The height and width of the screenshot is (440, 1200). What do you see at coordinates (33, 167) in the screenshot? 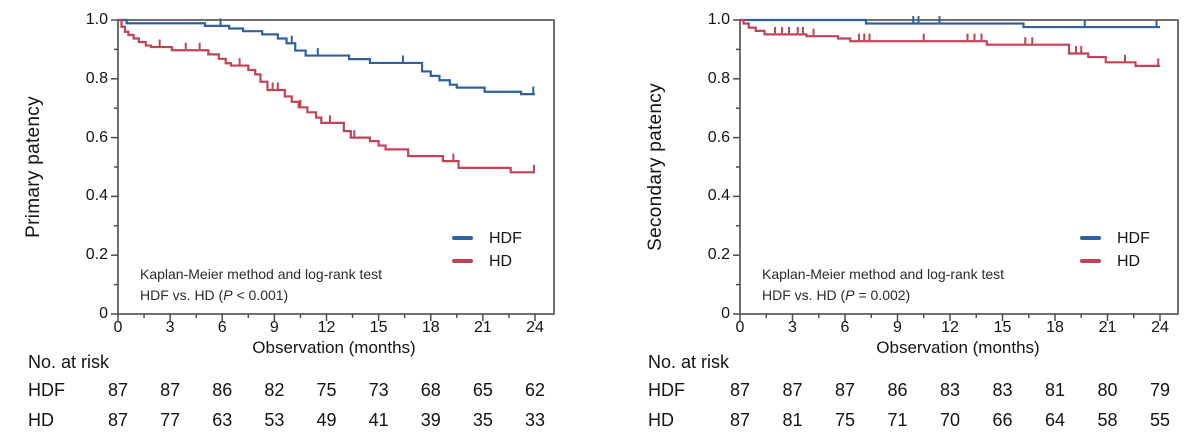
I see `y-axis-title-primary: Primary patency` at bounding box center [33, 167].